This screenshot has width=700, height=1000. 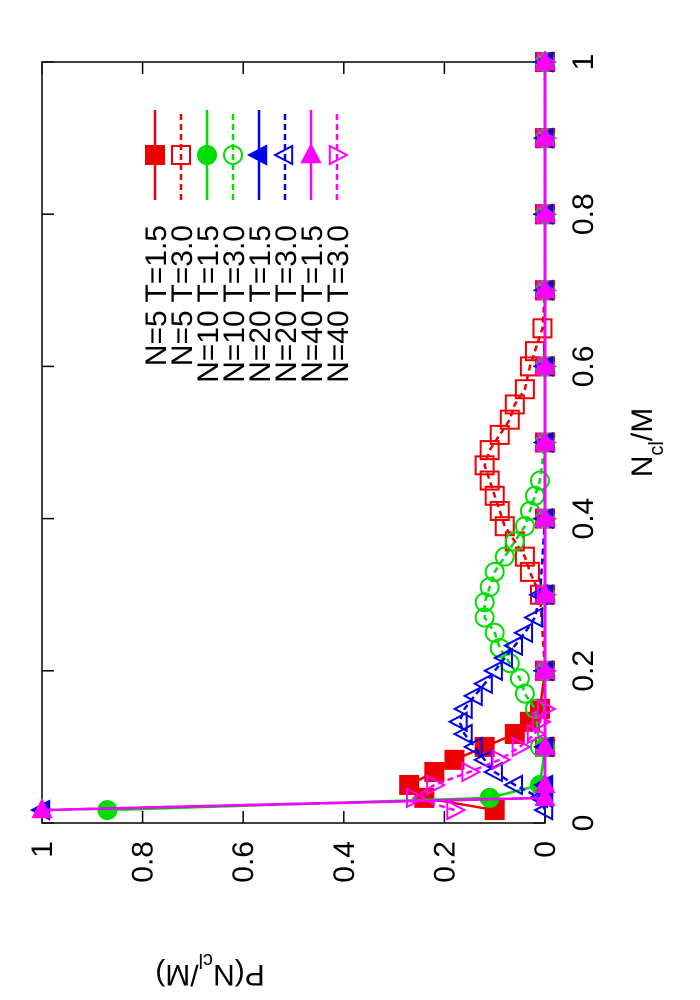 What do you see at coordinates (260, 304) in the screenshot?
I see `legend-label: N=20 T=1.5` at bounding box center [260, 304].